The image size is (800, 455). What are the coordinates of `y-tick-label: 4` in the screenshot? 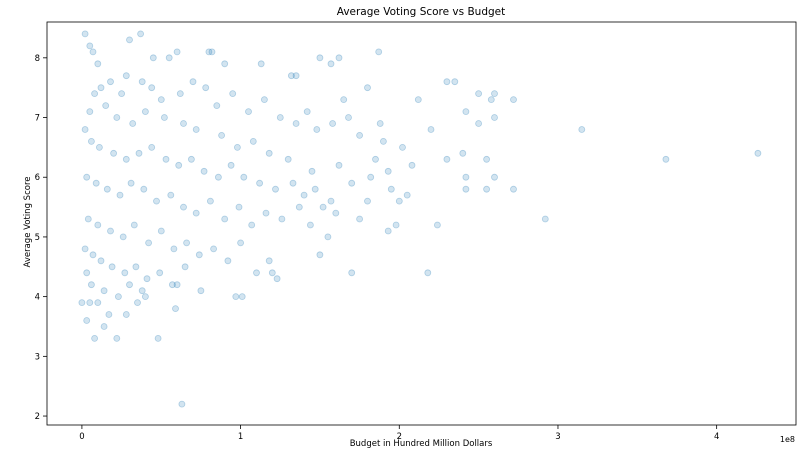 It's located at (37, 298).